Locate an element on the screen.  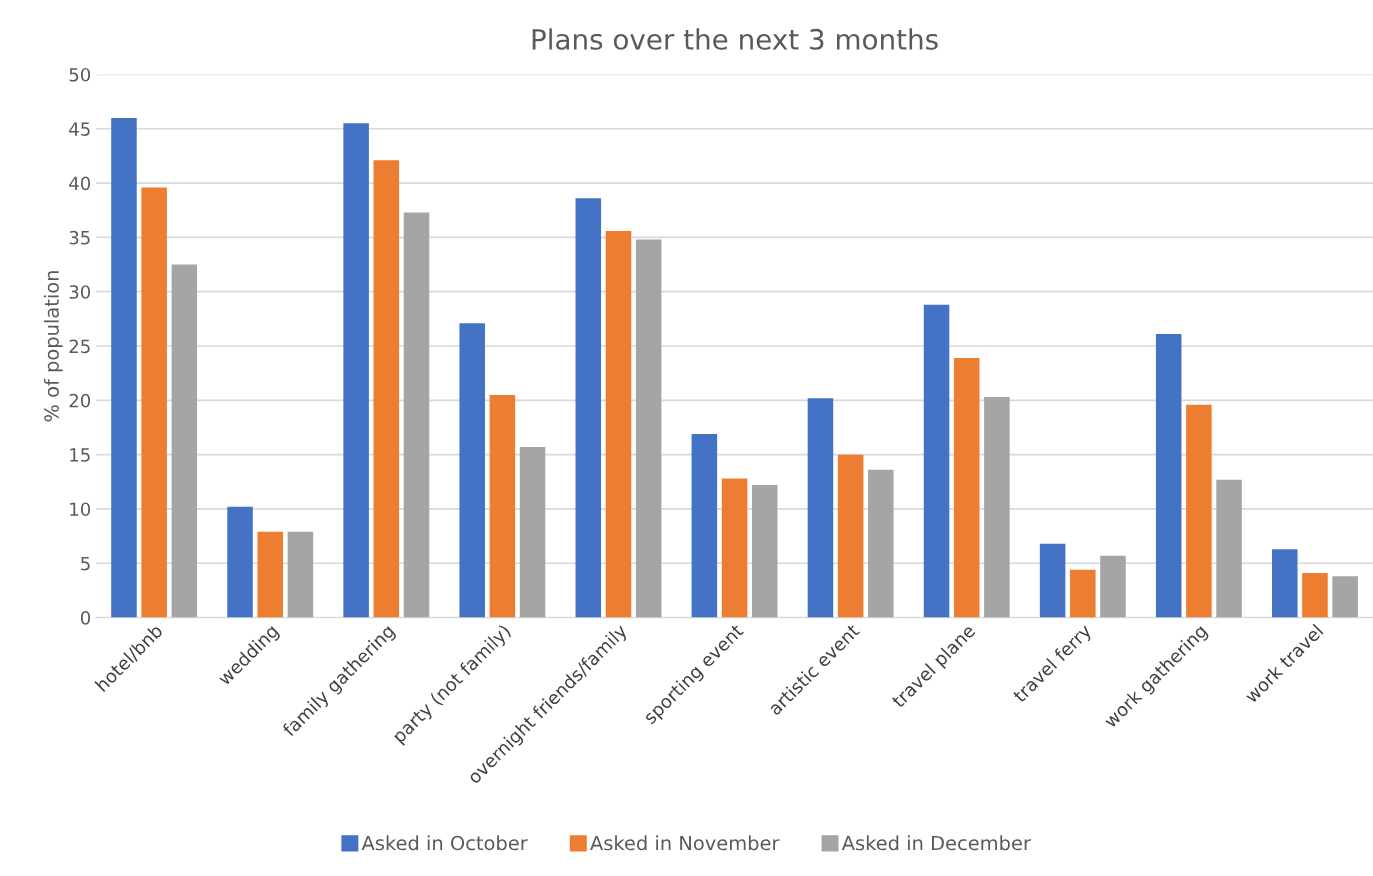
y-tick-label: 45 is located at coordinates (79, 129).